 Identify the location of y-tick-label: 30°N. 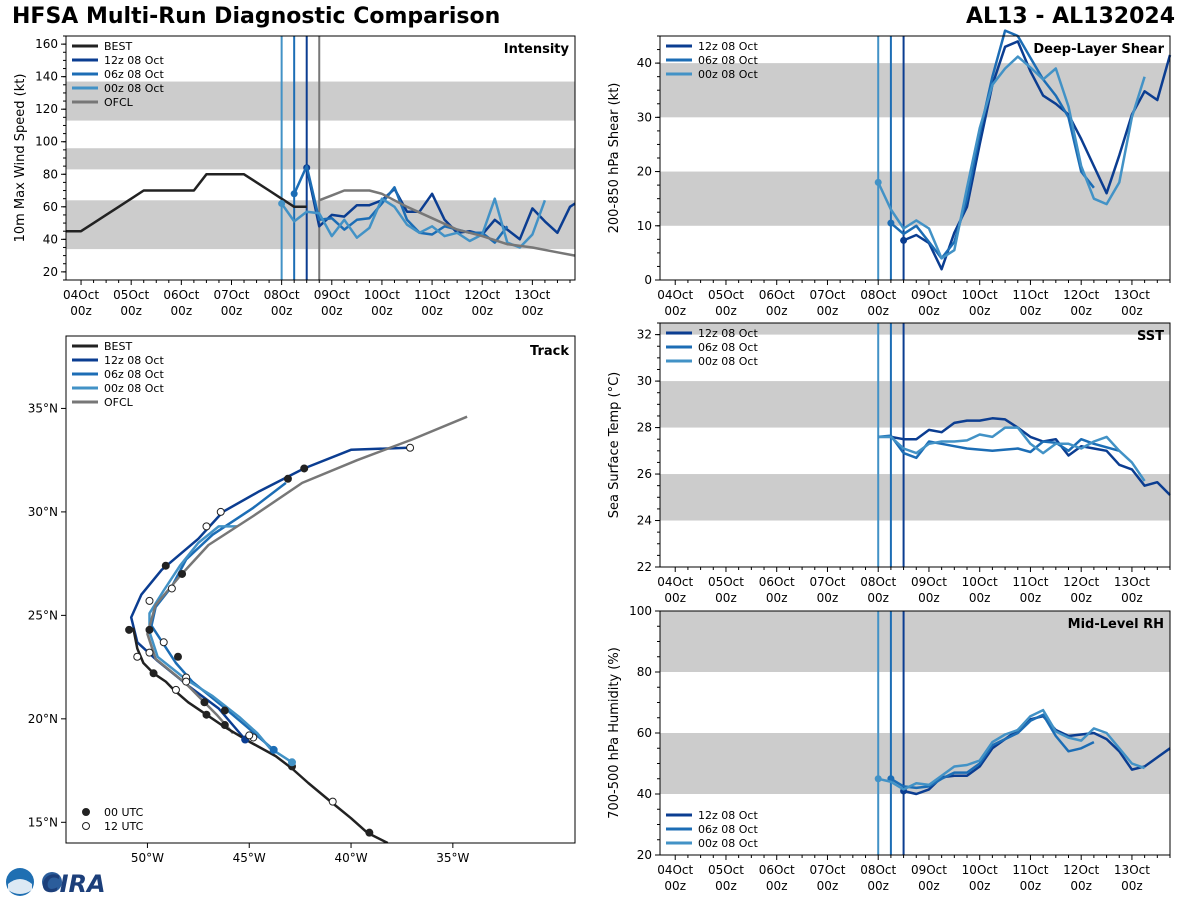
(43, 512).